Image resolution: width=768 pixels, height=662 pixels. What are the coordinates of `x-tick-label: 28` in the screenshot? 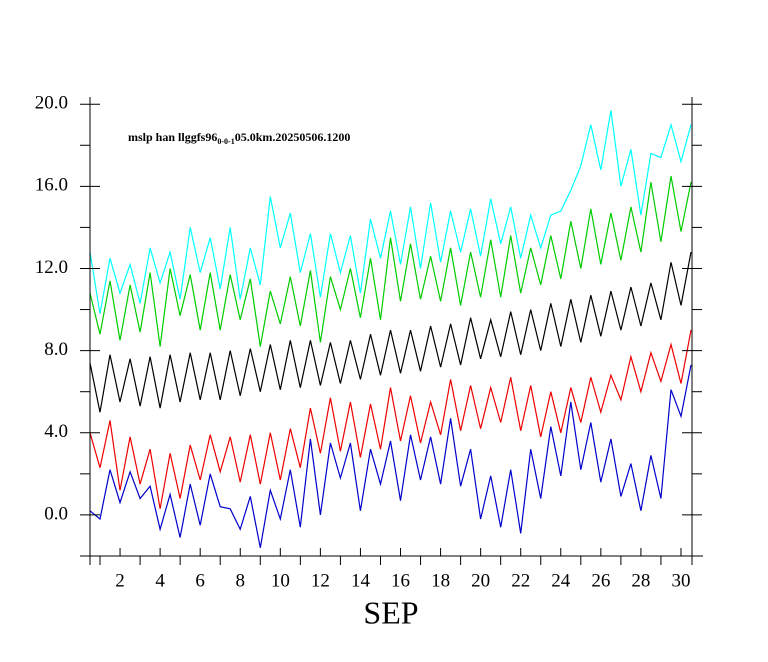 It's located at (640, 580).